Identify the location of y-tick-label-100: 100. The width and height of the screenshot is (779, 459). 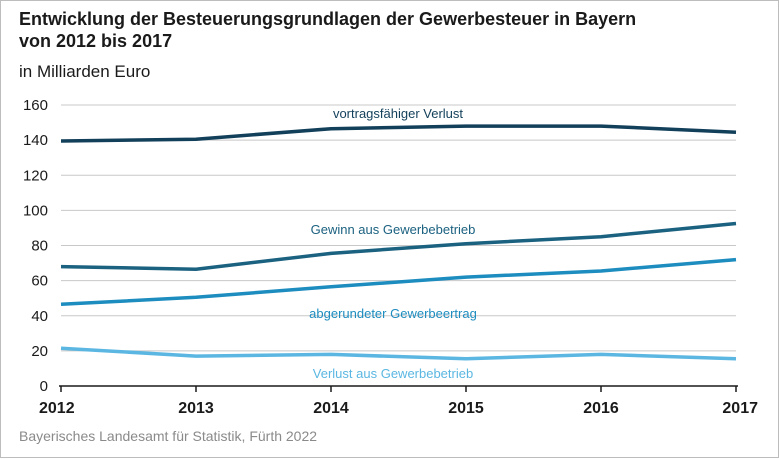
(35, 210).